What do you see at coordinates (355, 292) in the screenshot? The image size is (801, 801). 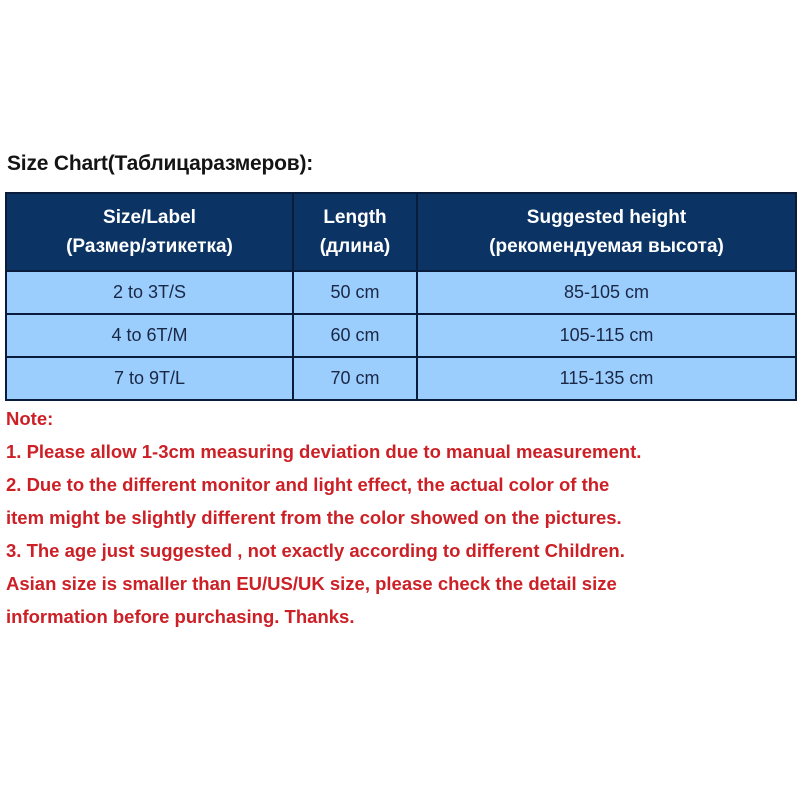 I see `cell-length: 50 cm` at bounding box center [355, 292].